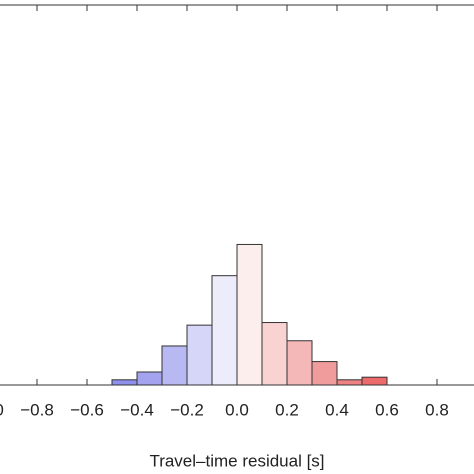  What do you see at coordinates (2, 409) in the screenshot?
I see `x-tick-label: −1.0` at bounding box center [2, 409].